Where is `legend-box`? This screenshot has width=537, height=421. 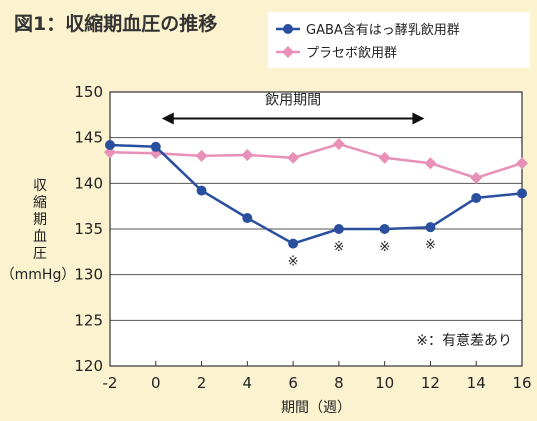 legend-box is located at coordinates (399, 40).